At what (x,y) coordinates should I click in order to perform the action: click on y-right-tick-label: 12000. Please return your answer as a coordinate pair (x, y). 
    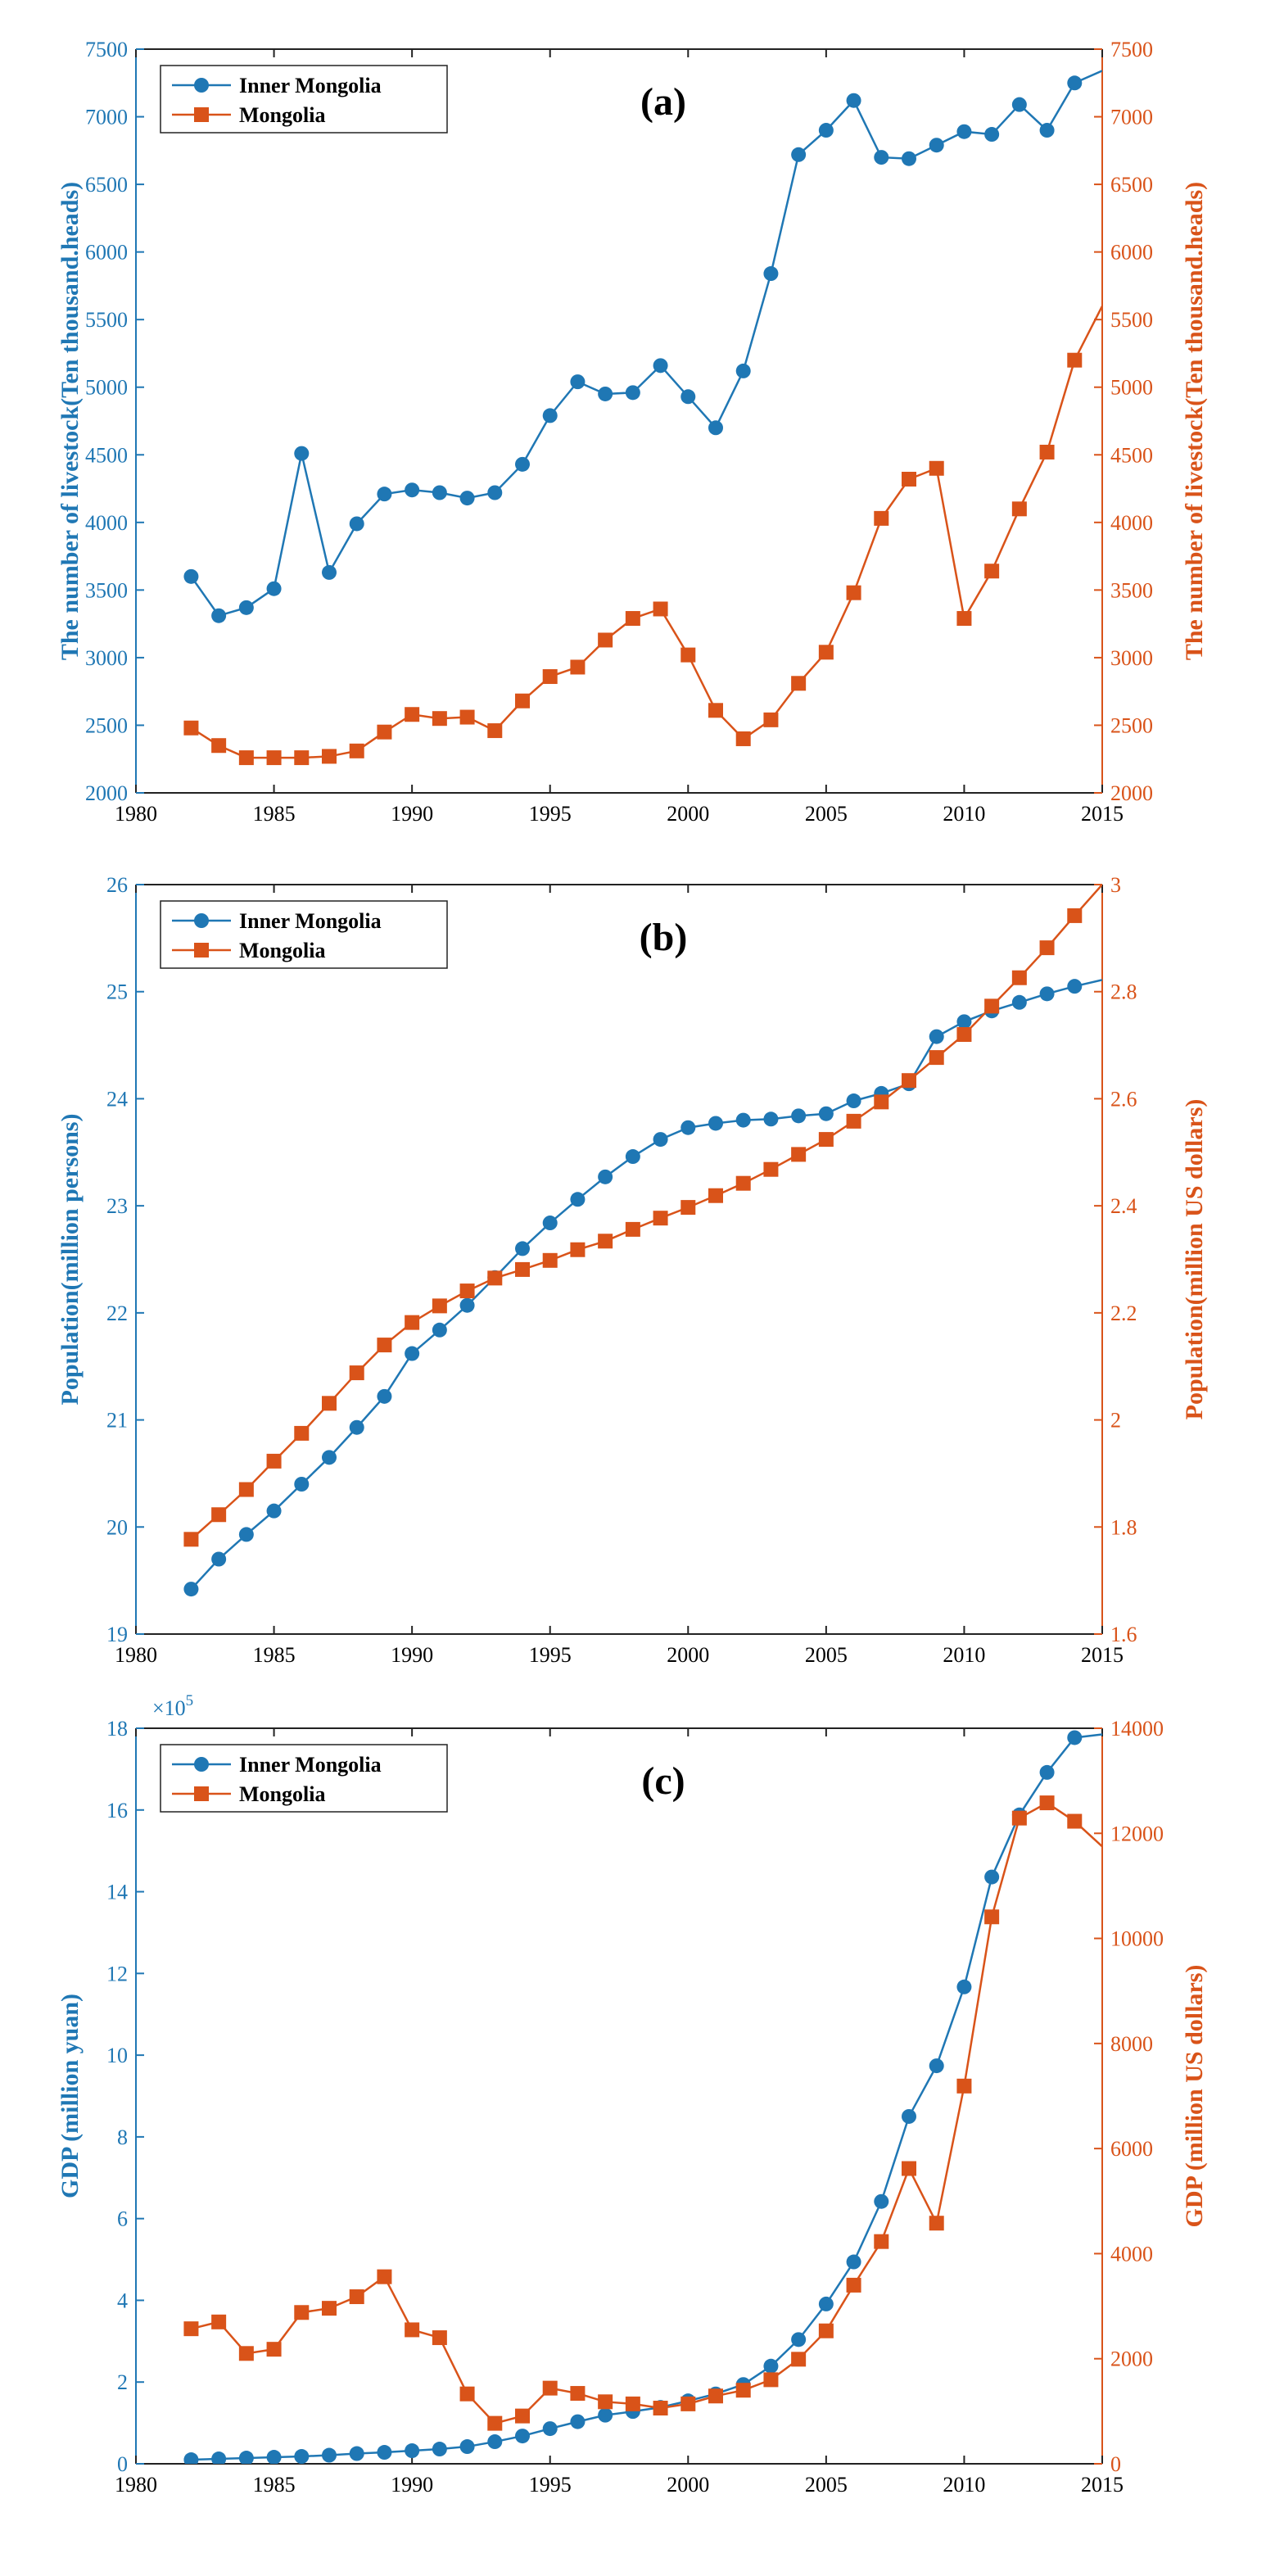
    Looking at the image, I should click on (1137, 1833).